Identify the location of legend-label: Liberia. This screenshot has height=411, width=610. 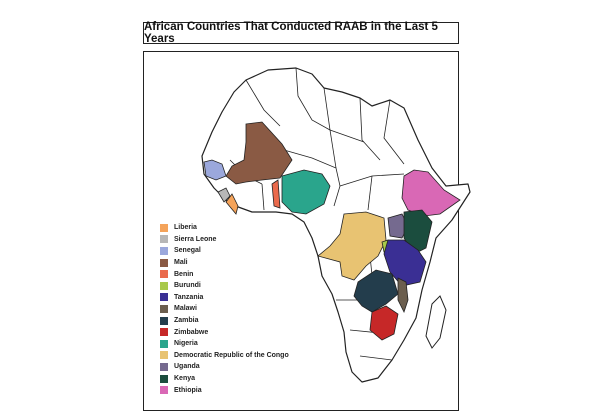
(185, 228).